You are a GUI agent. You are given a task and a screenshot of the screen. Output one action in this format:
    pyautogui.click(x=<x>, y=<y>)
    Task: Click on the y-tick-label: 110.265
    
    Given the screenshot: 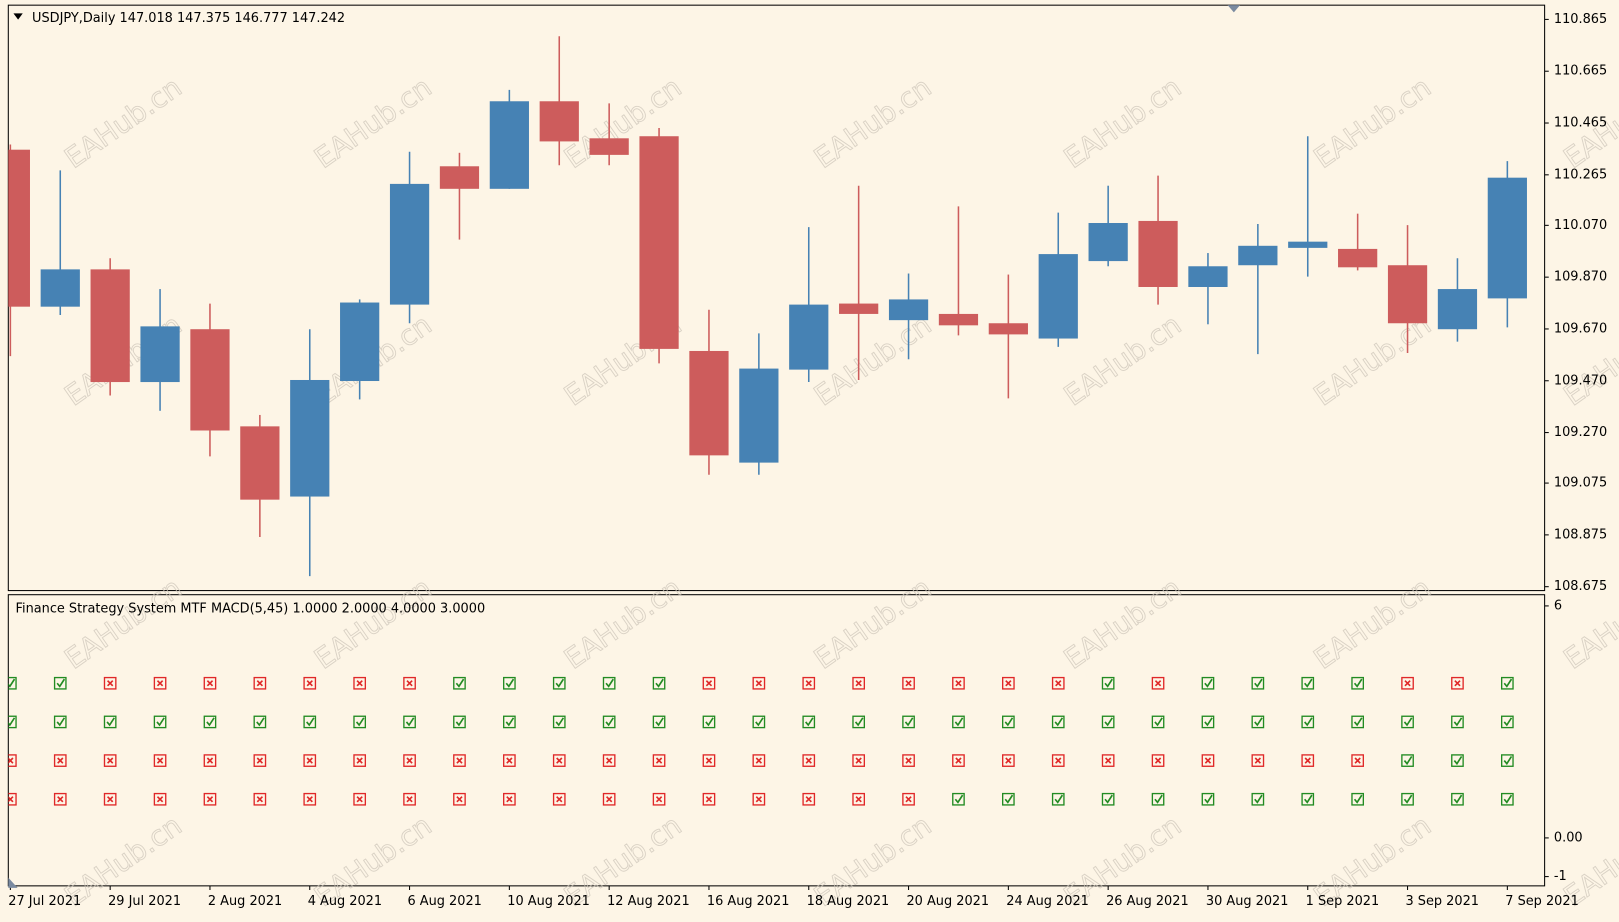 What is the action you would take?
    pyautogui.click(x=1580, y=174)
    